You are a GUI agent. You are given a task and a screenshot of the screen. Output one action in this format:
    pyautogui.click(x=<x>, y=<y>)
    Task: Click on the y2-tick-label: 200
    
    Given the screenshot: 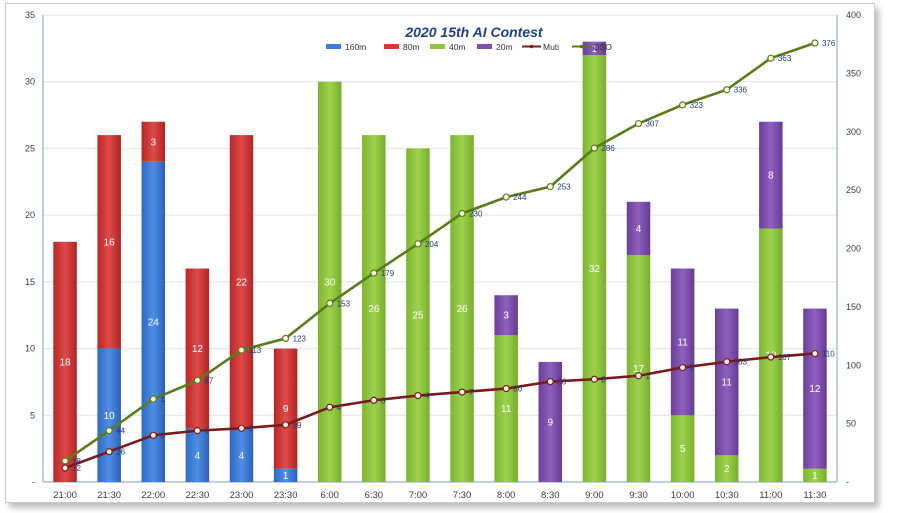 What is the action you would take?
    pyautogui.click(x=853, y=249)
    